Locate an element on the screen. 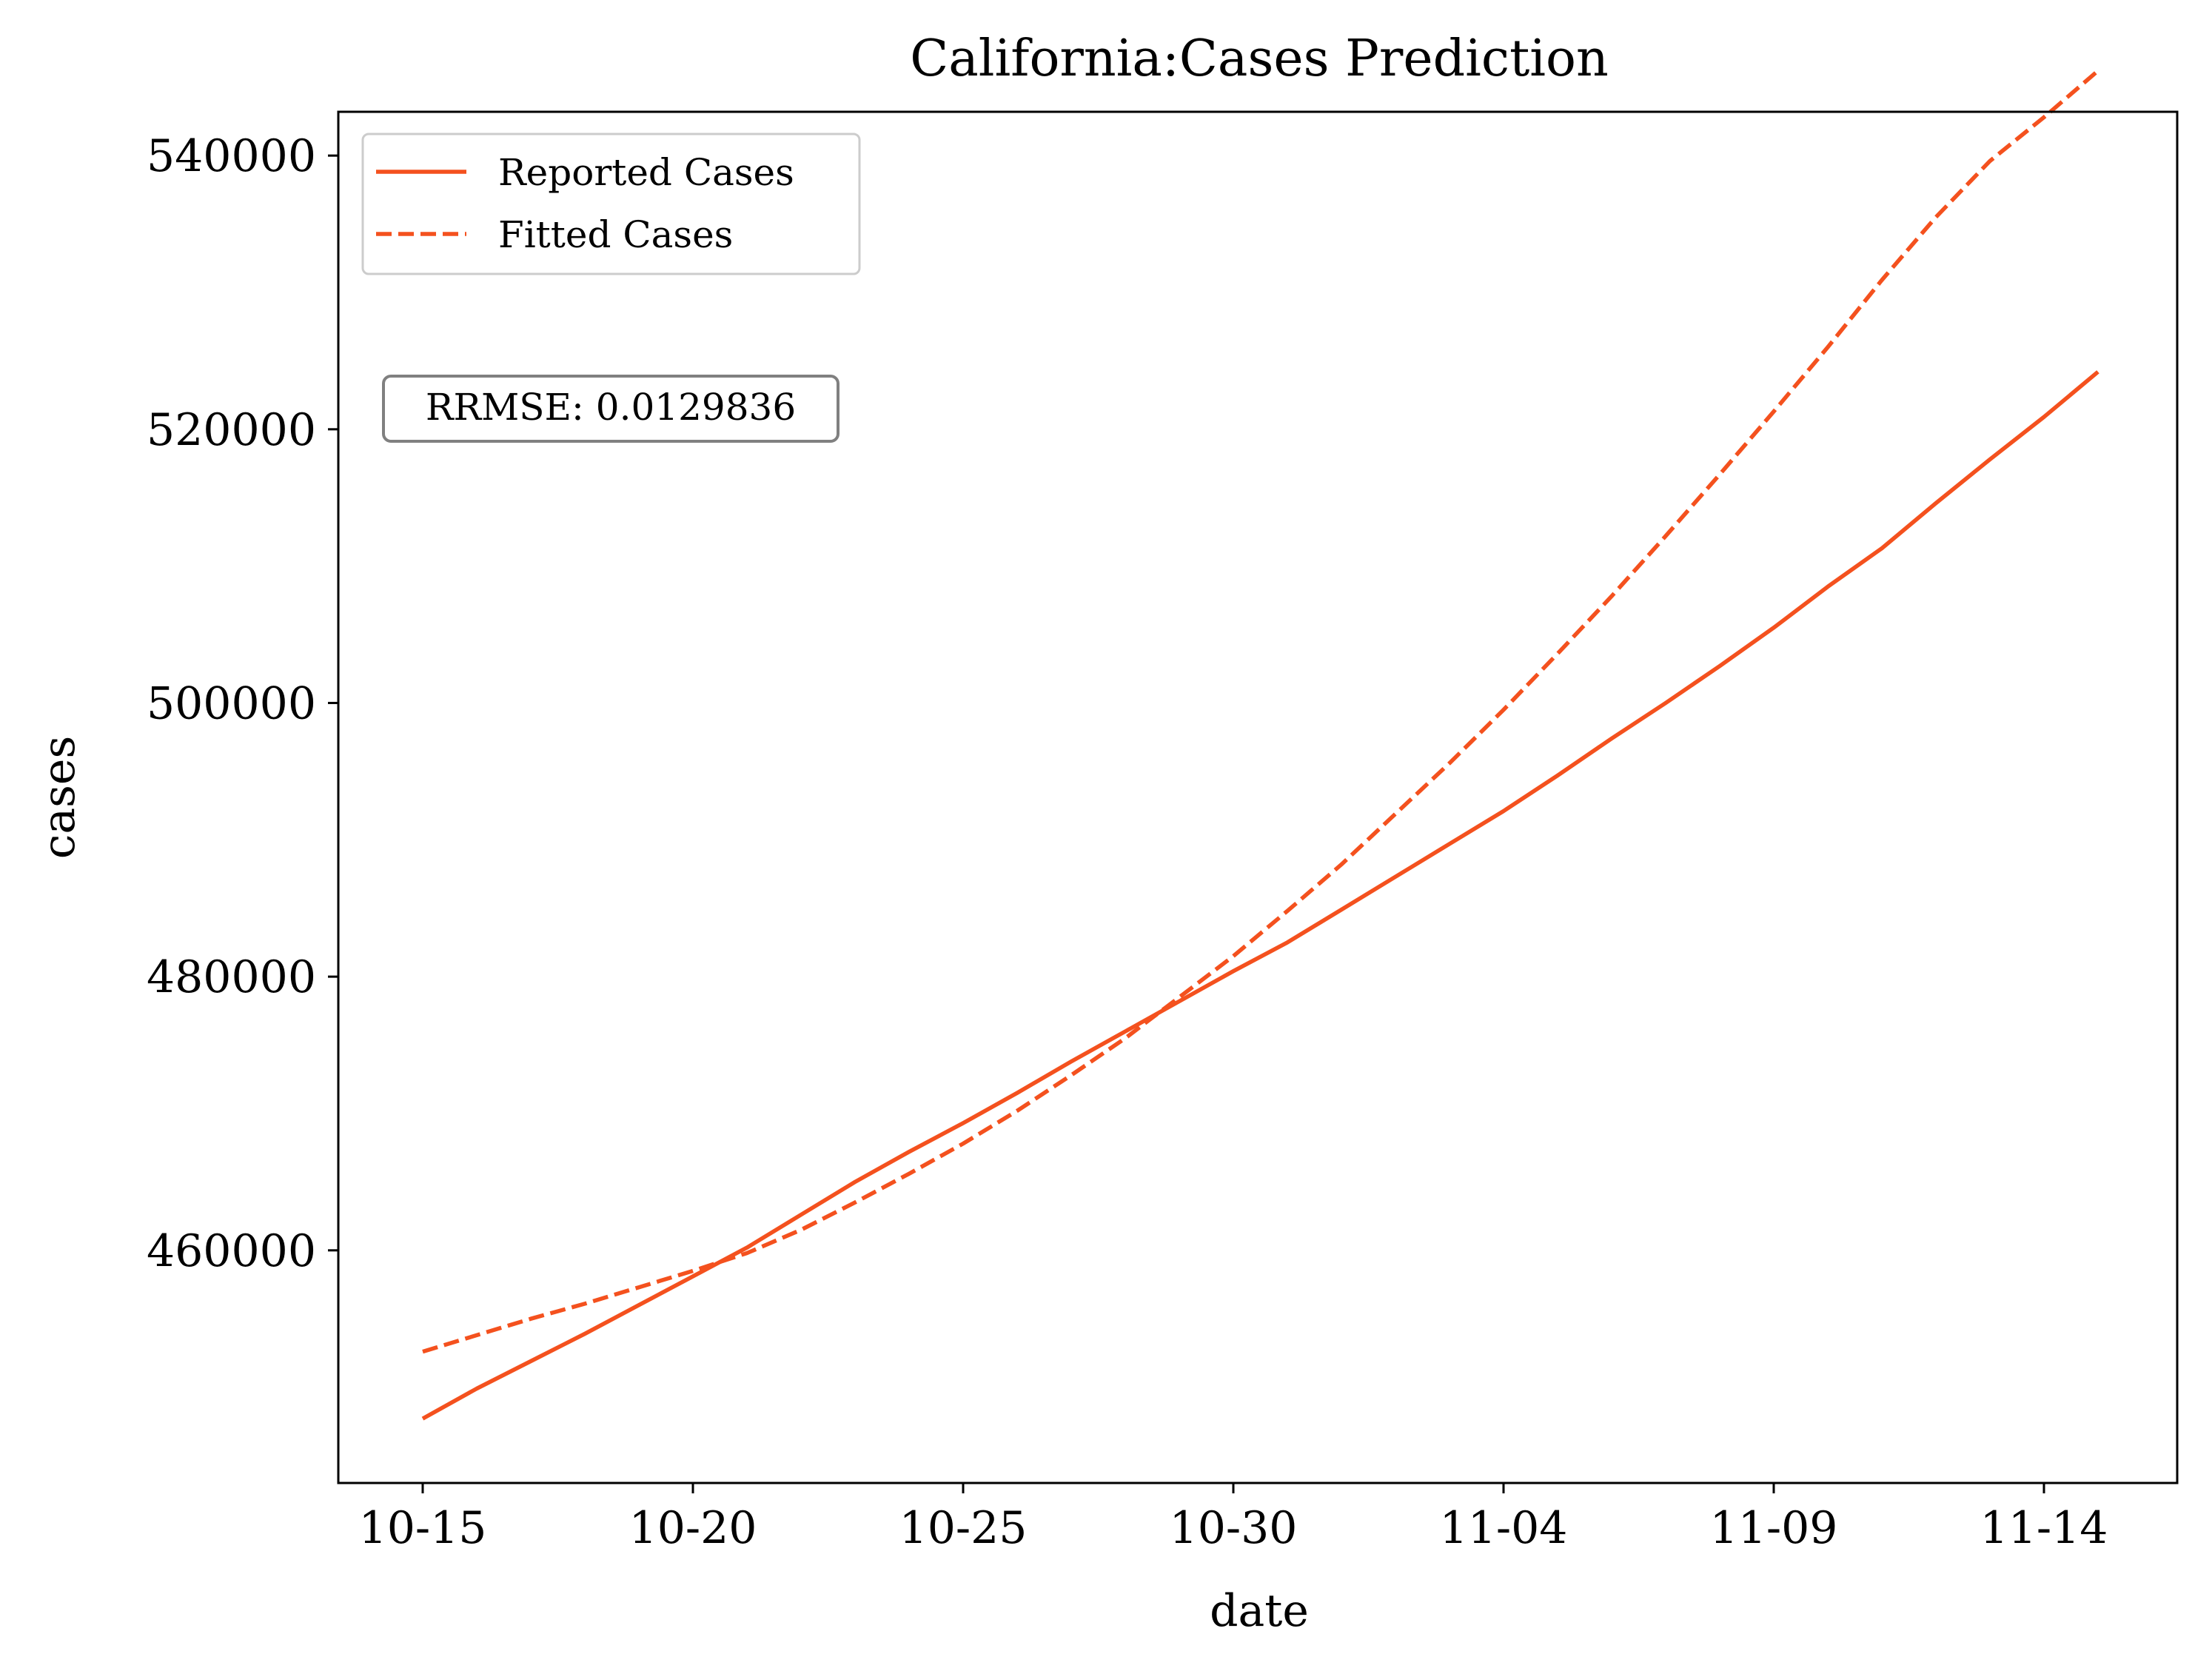 This screenshot has height=1674, width=2212. legend-box is located at coordinates (611, 204).